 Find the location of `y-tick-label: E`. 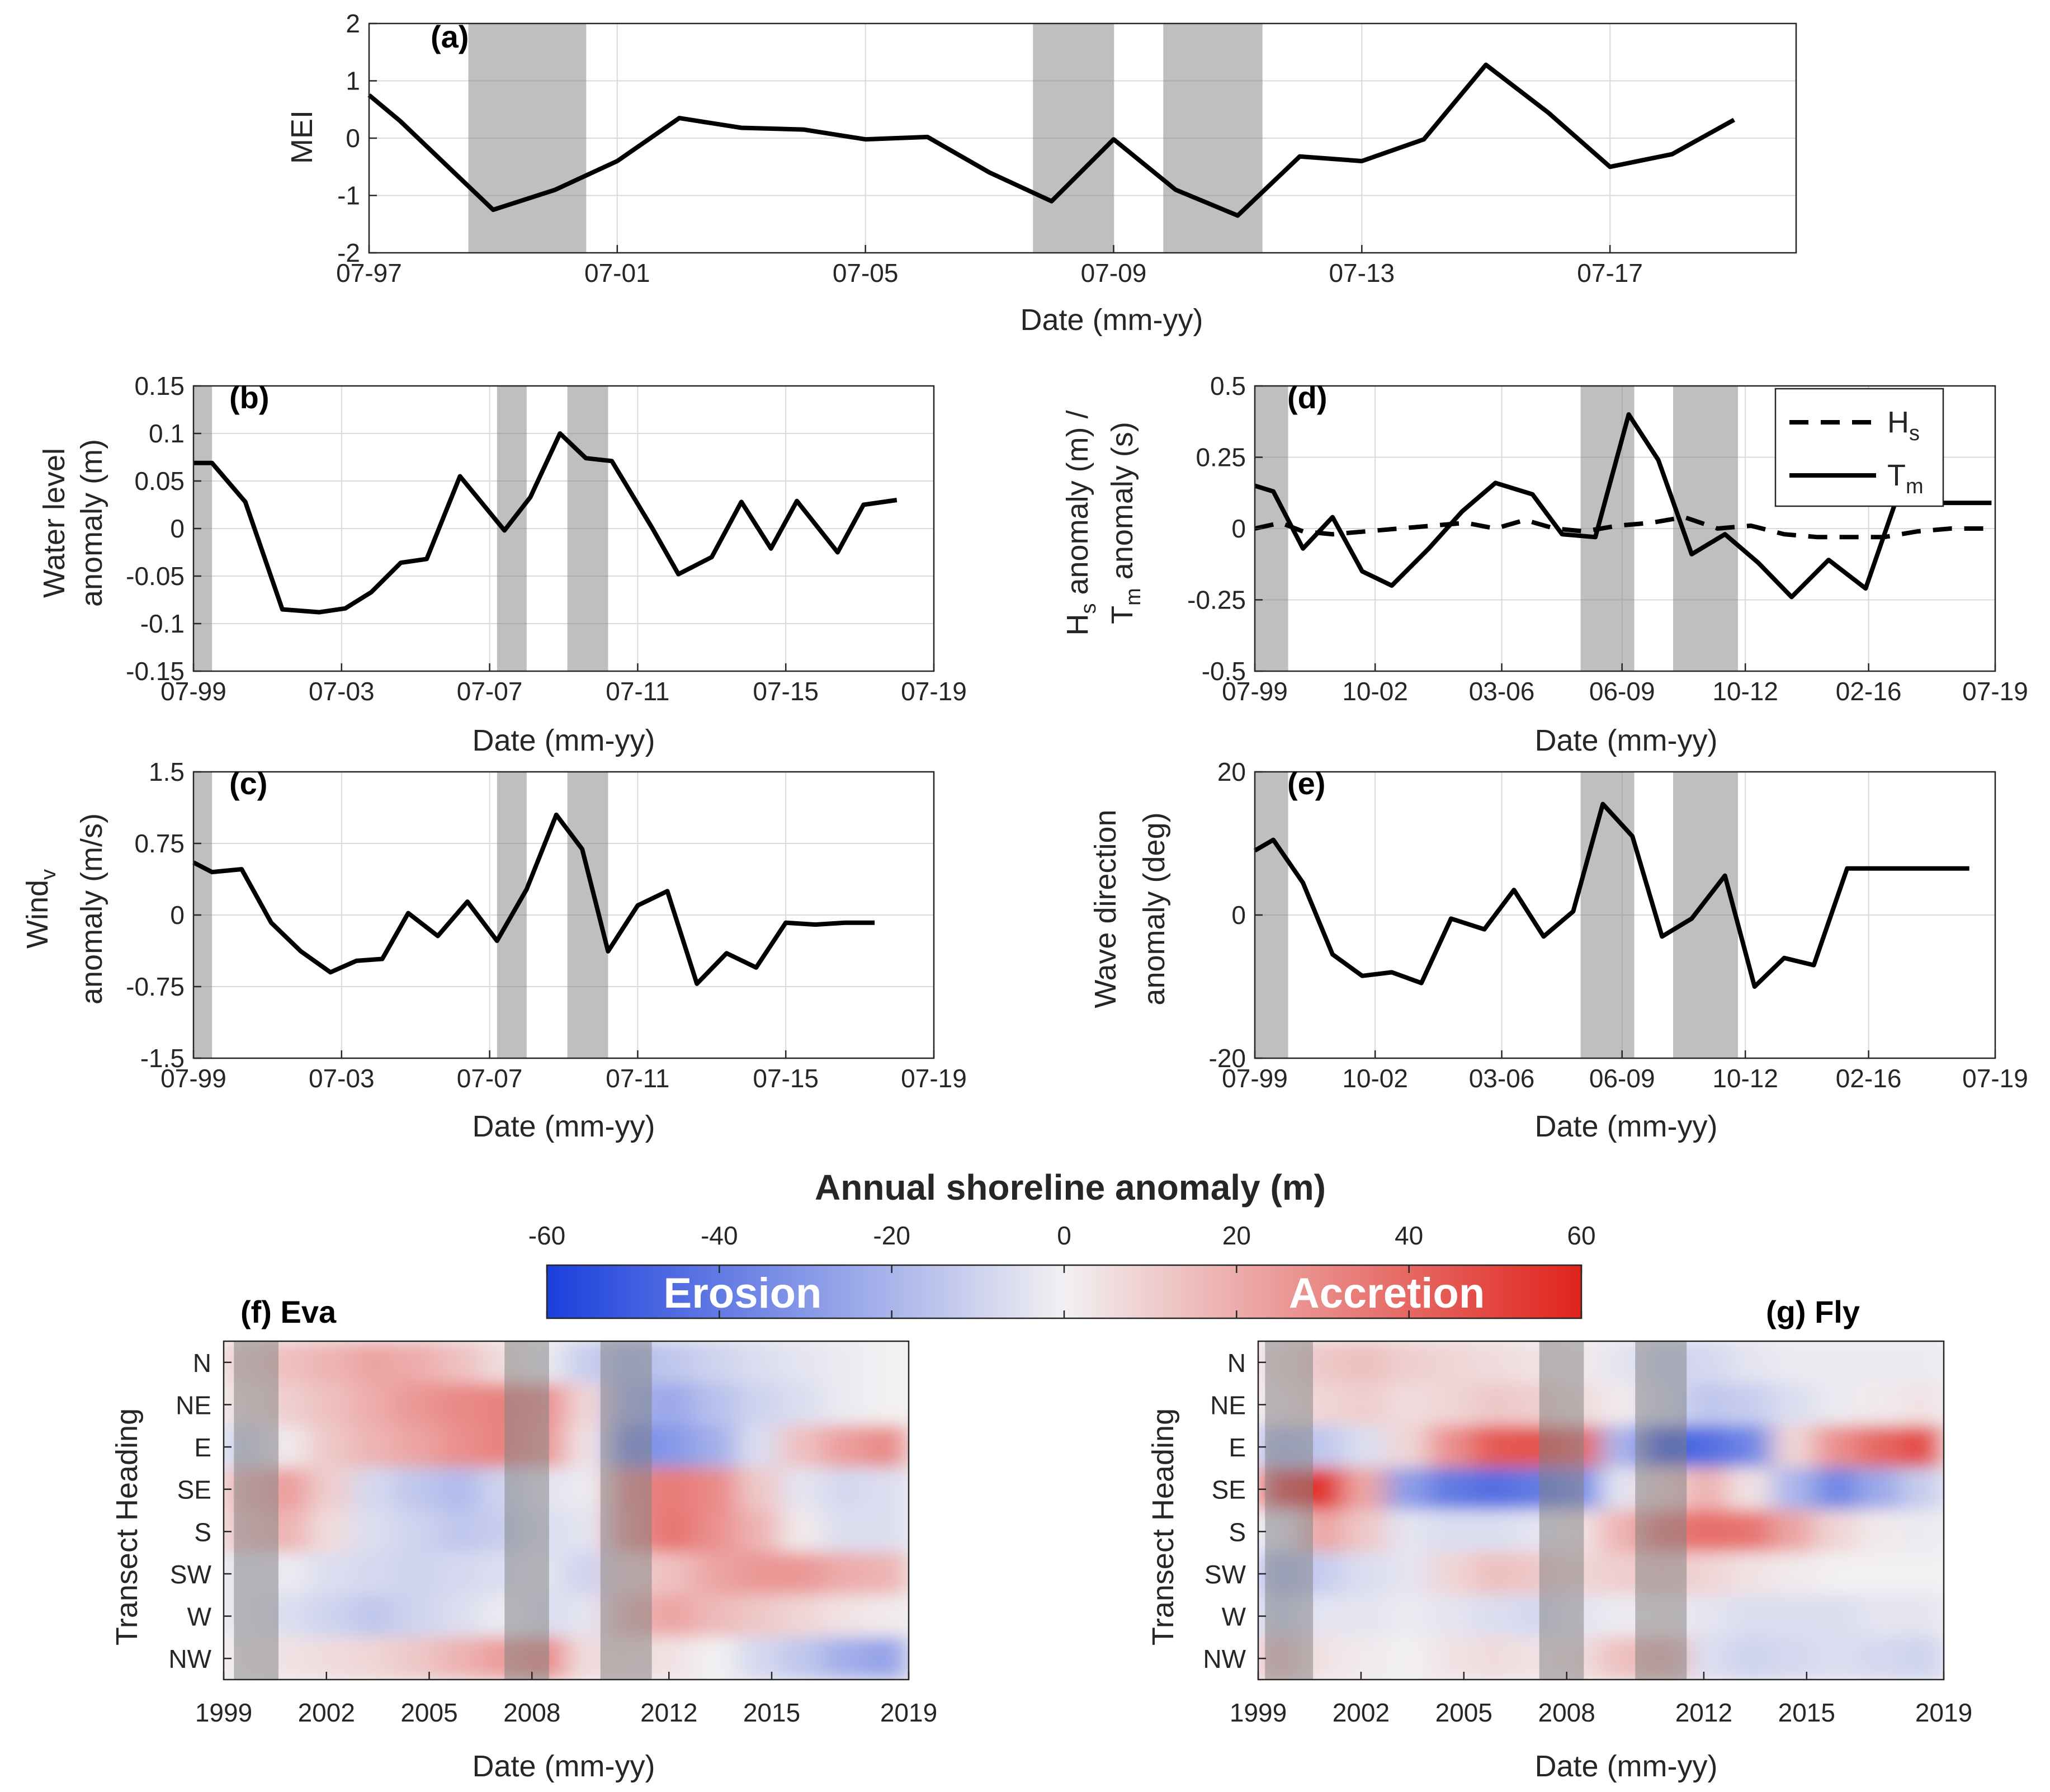

y-tick-label: E is located at coordinates (1237, 1448).